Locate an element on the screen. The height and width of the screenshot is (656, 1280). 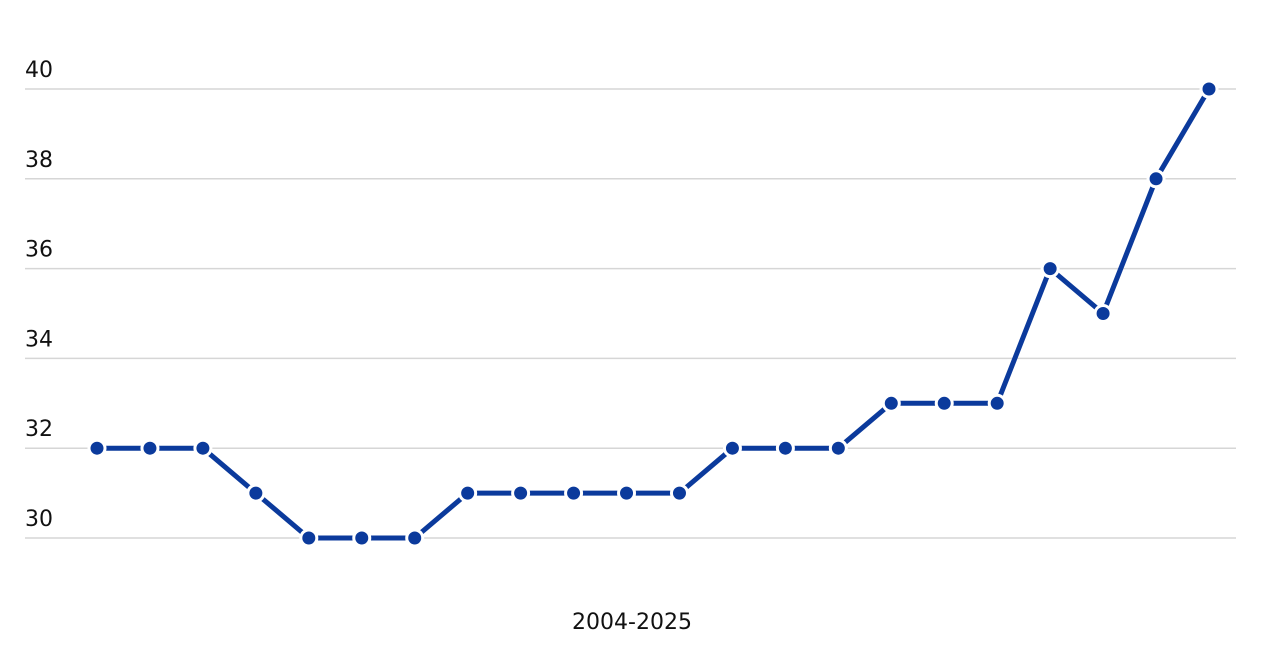
y-tick-label: 36 is located at coordinates (39, 250).